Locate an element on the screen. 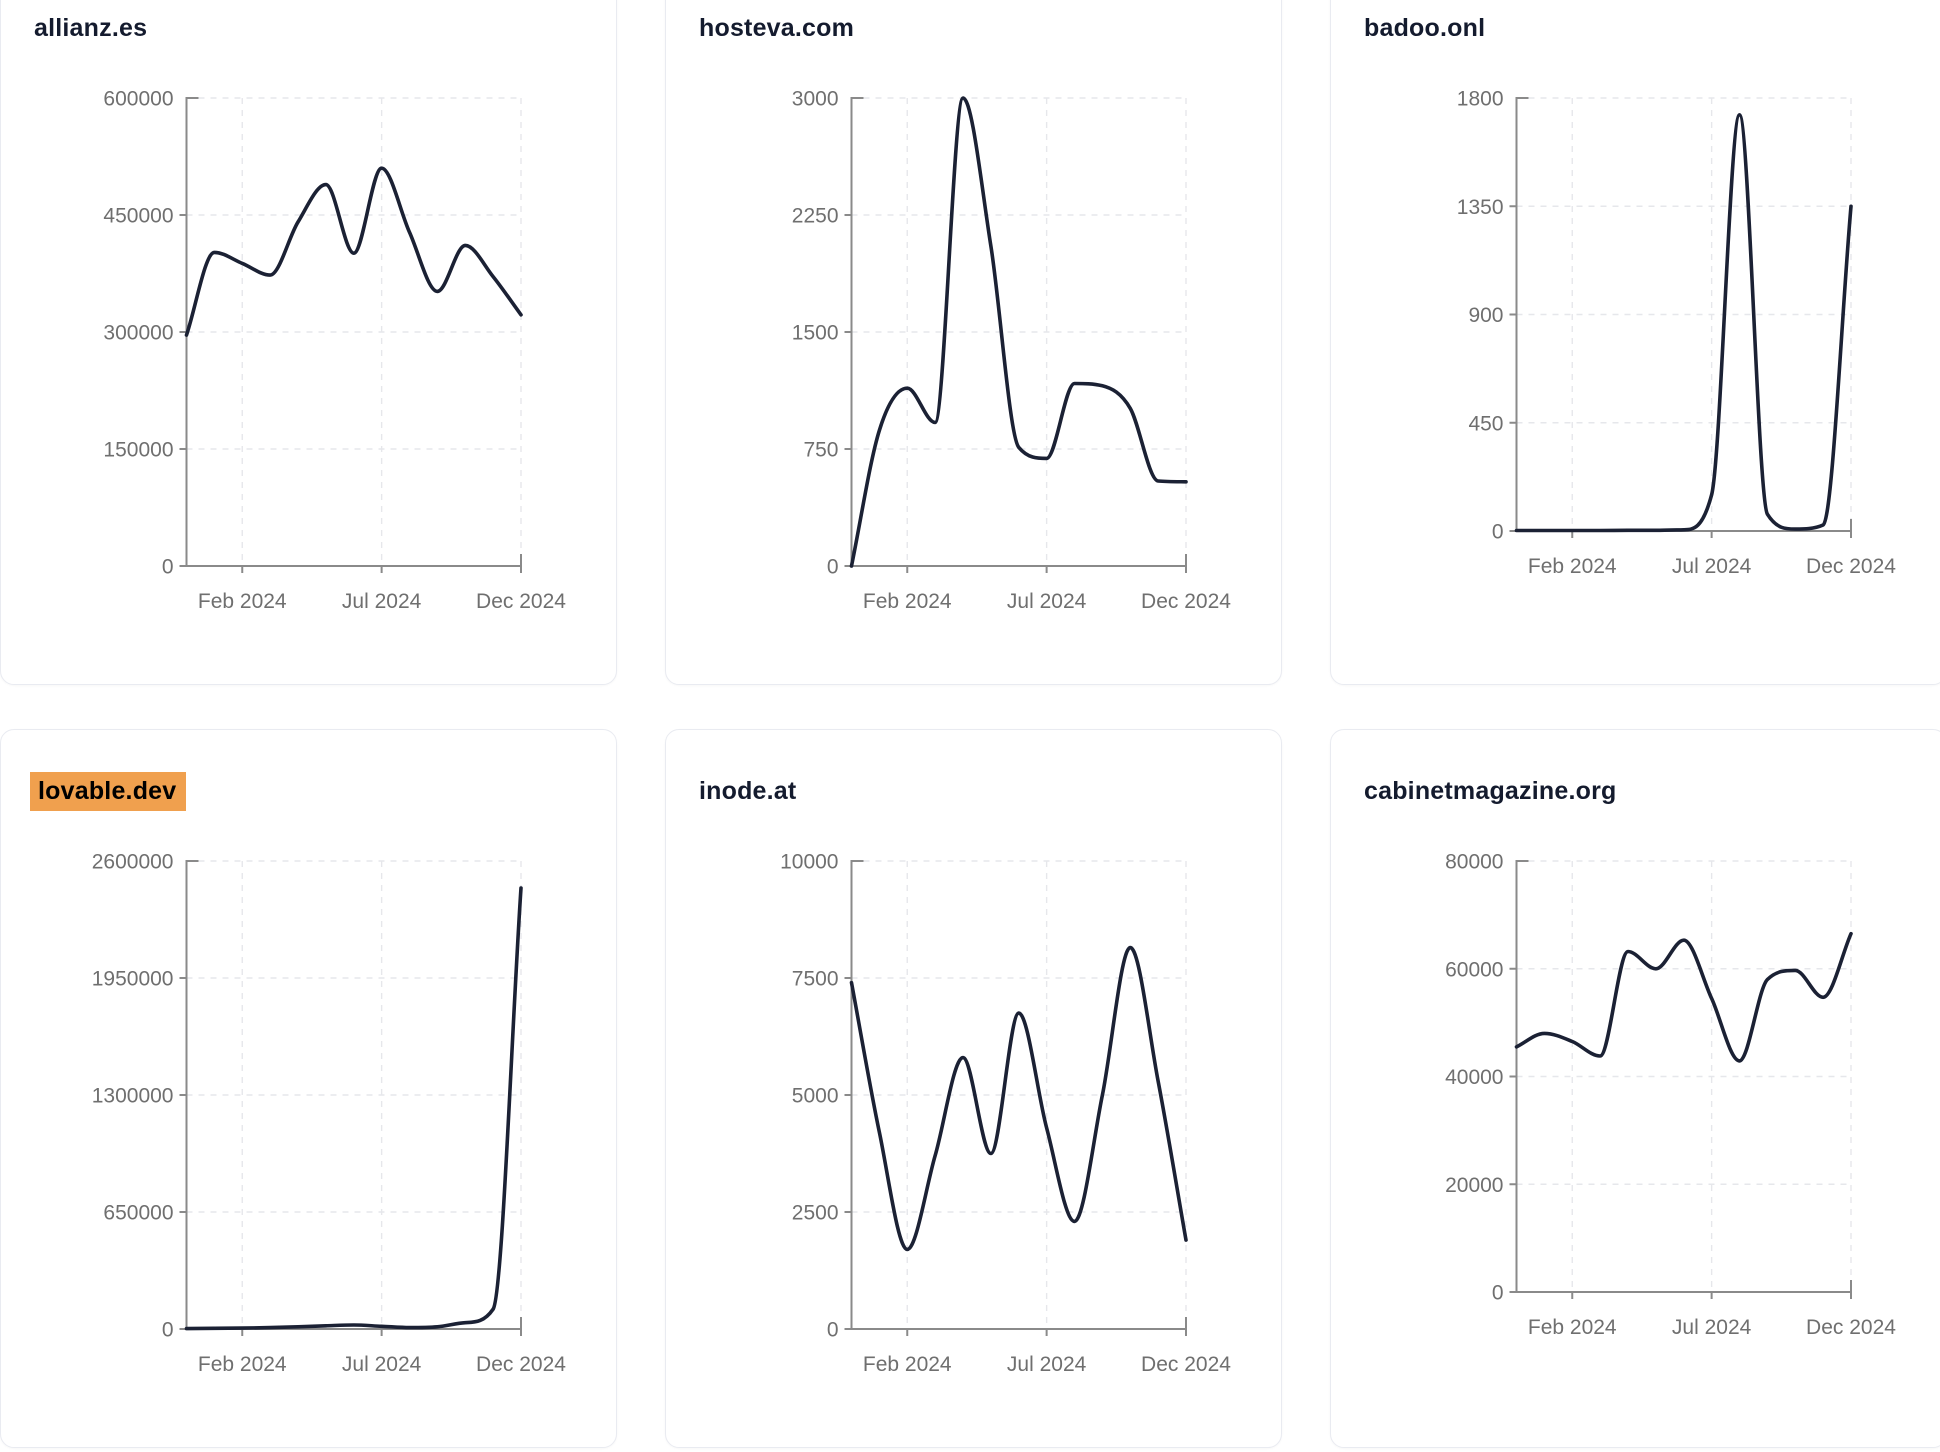  svg-text: 1950000 is located at coordinates (133, 979).